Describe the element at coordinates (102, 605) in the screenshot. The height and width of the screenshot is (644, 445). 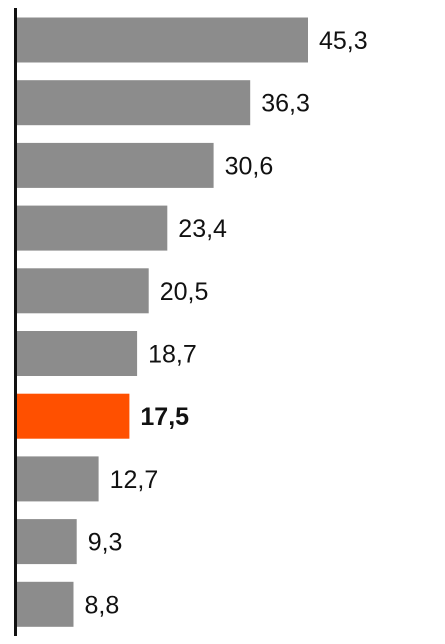
I see `bar-value-label: 8,8` at that location.